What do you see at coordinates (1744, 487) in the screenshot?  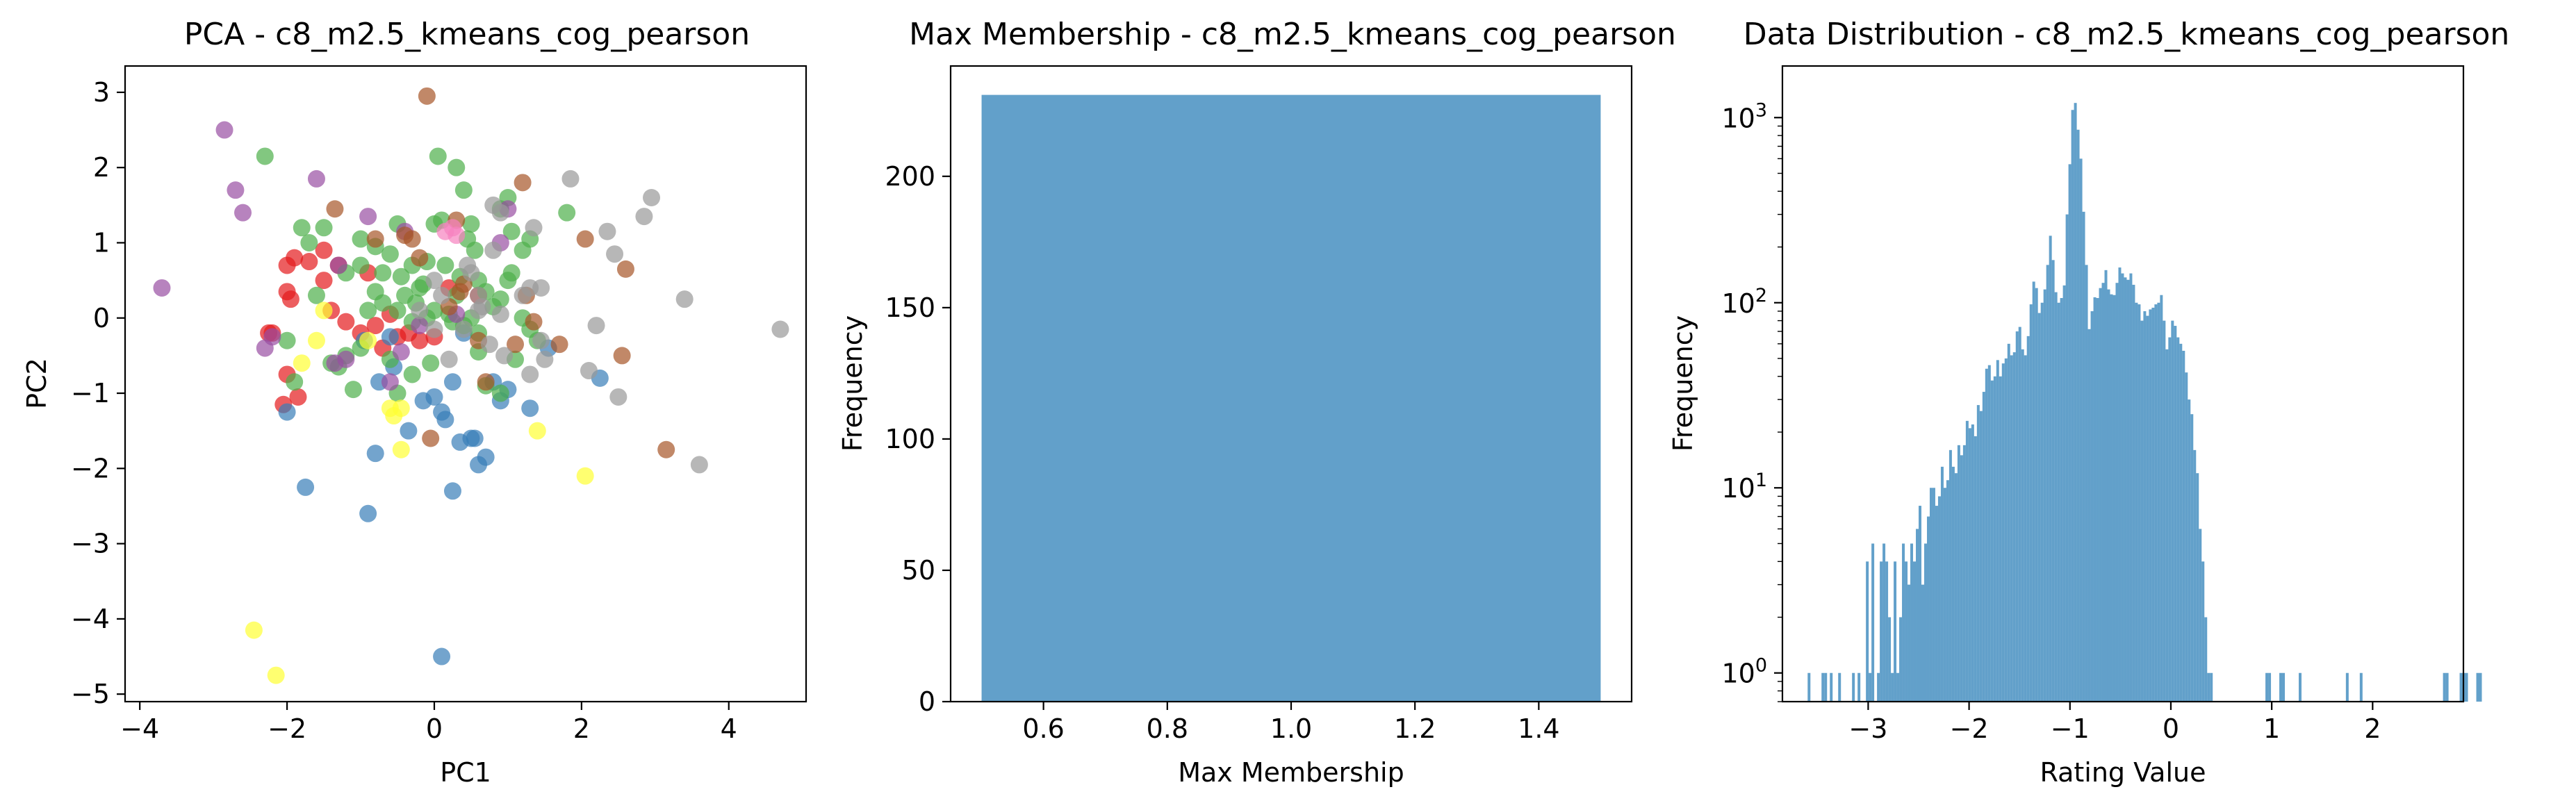 I see `y-tick-label: 10¹` at bounding box center [1744, 487].